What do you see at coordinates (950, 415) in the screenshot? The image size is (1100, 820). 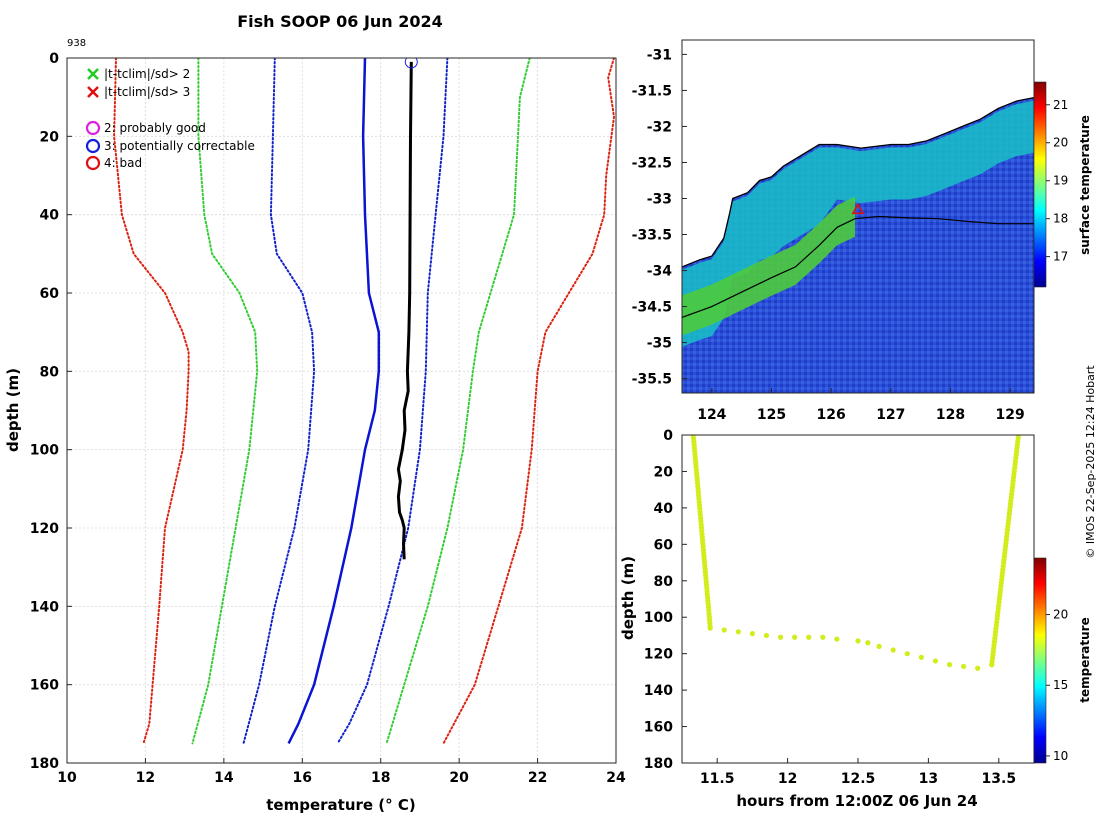 I see `xtick-label: 128` at bounding box center [950, 415].